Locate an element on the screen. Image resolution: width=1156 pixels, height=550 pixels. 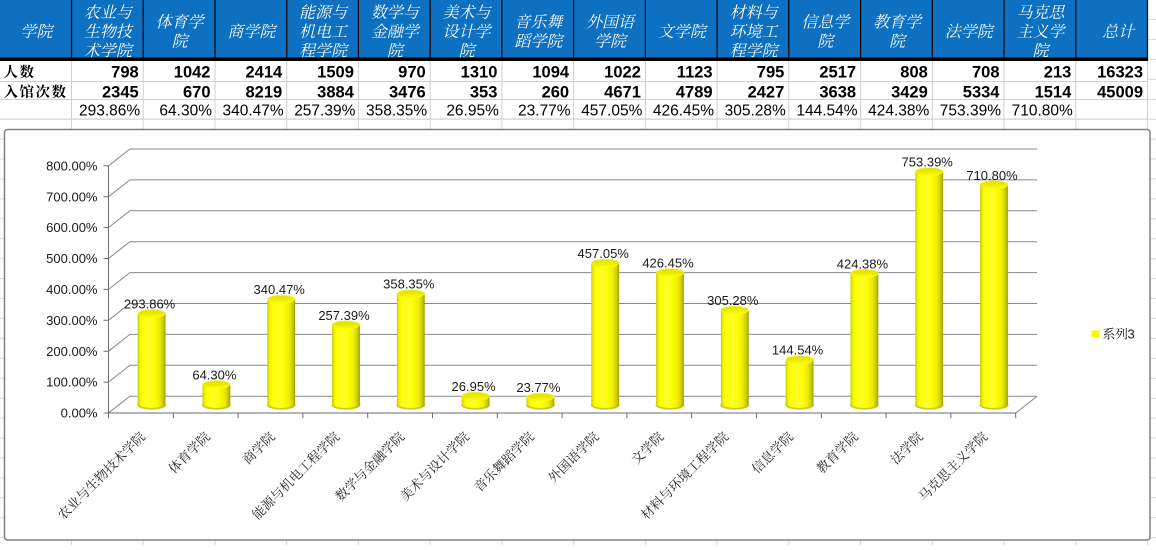
svg-text: 1123 is located at coordinates (695, 72).